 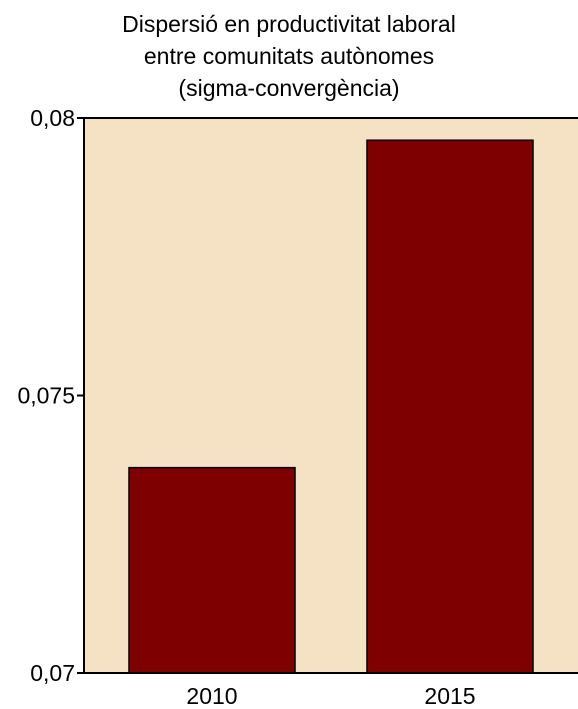 I want to click on y-tick-label: 0,075, so click(x=46, y=396).